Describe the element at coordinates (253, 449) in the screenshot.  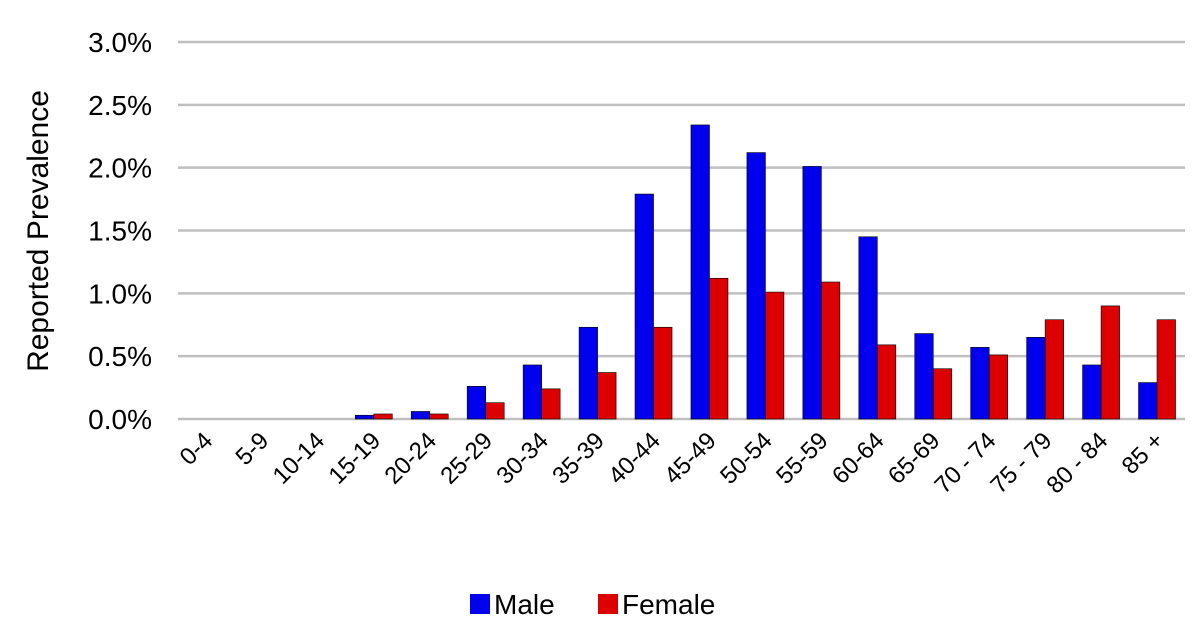
I see `x-category-label: 5-9` at that location.